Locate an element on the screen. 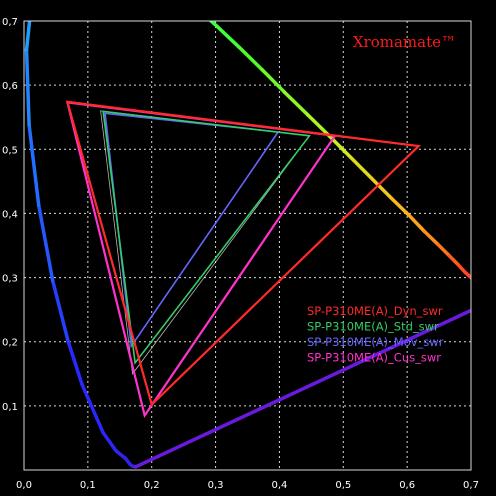 The width and height of the screenshot is (496, 496). y-tick-label: 0,2 is located at coordinates (10, 343).